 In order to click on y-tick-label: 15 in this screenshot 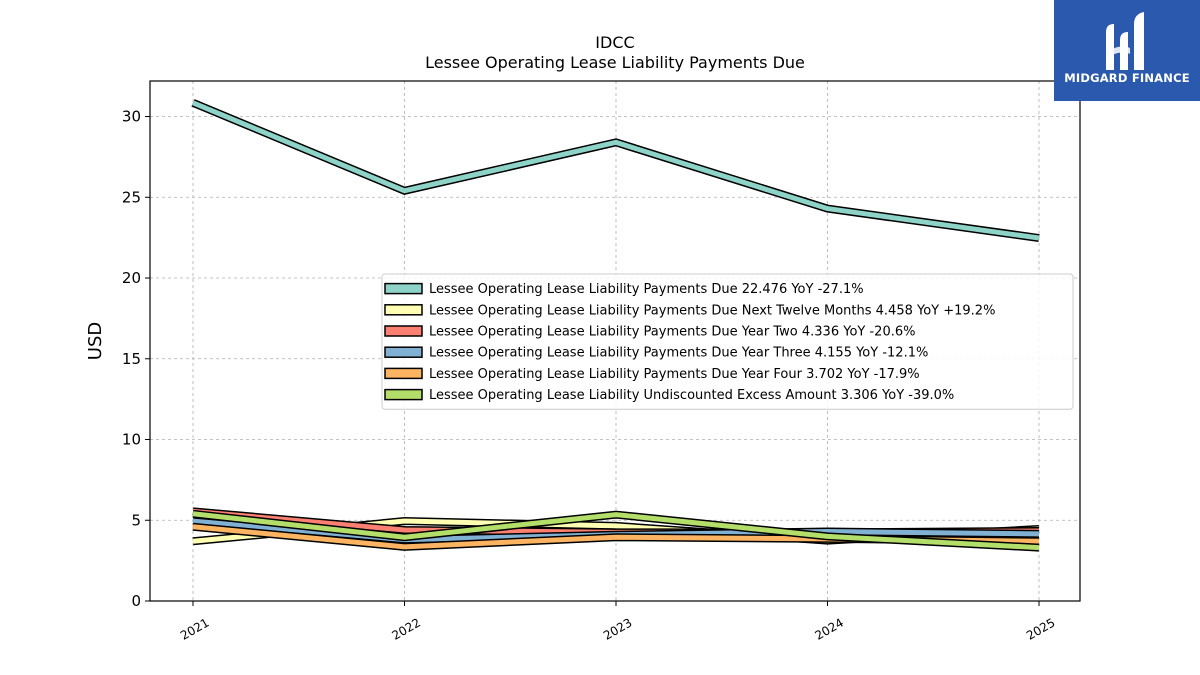, I will do `click(131, 359)`.